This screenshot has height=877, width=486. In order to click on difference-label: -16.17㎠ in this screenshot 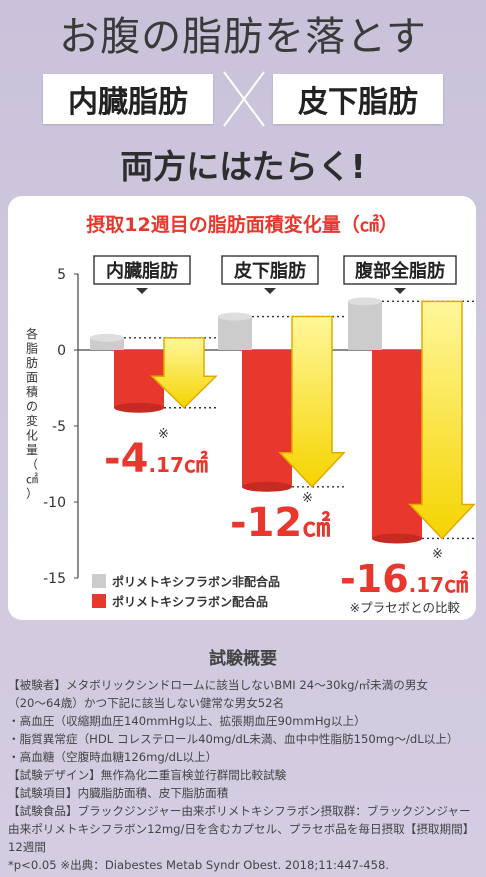, I will do `click(404, 579)`.